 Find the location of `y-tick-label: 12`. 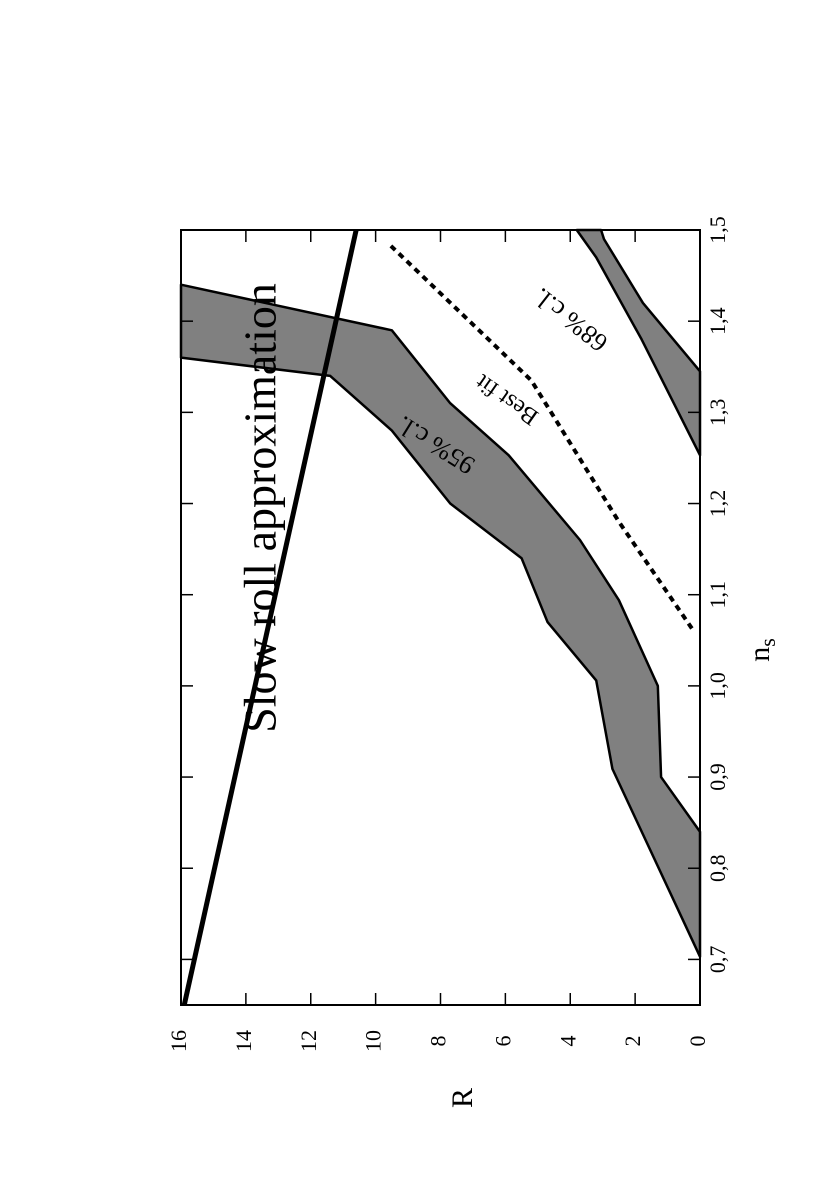

y-tick-label: 12 is located at coordinates (308, 1041).